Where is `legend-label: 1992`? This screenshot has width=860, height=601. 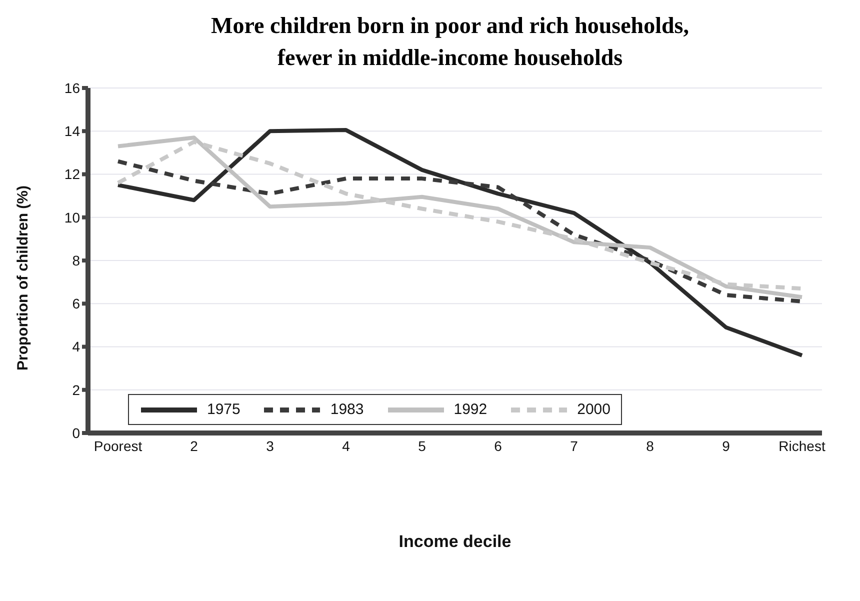
legend-label: 1992 is located at coordinates (471, 409).